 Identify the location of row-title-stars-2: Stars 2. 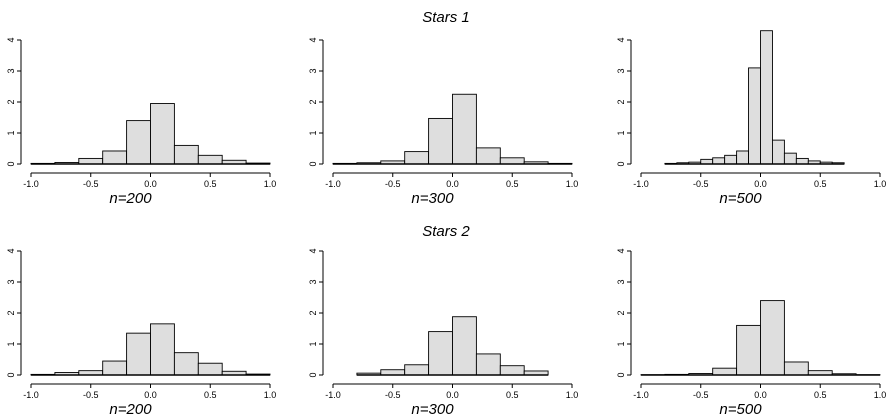
(446, 231).